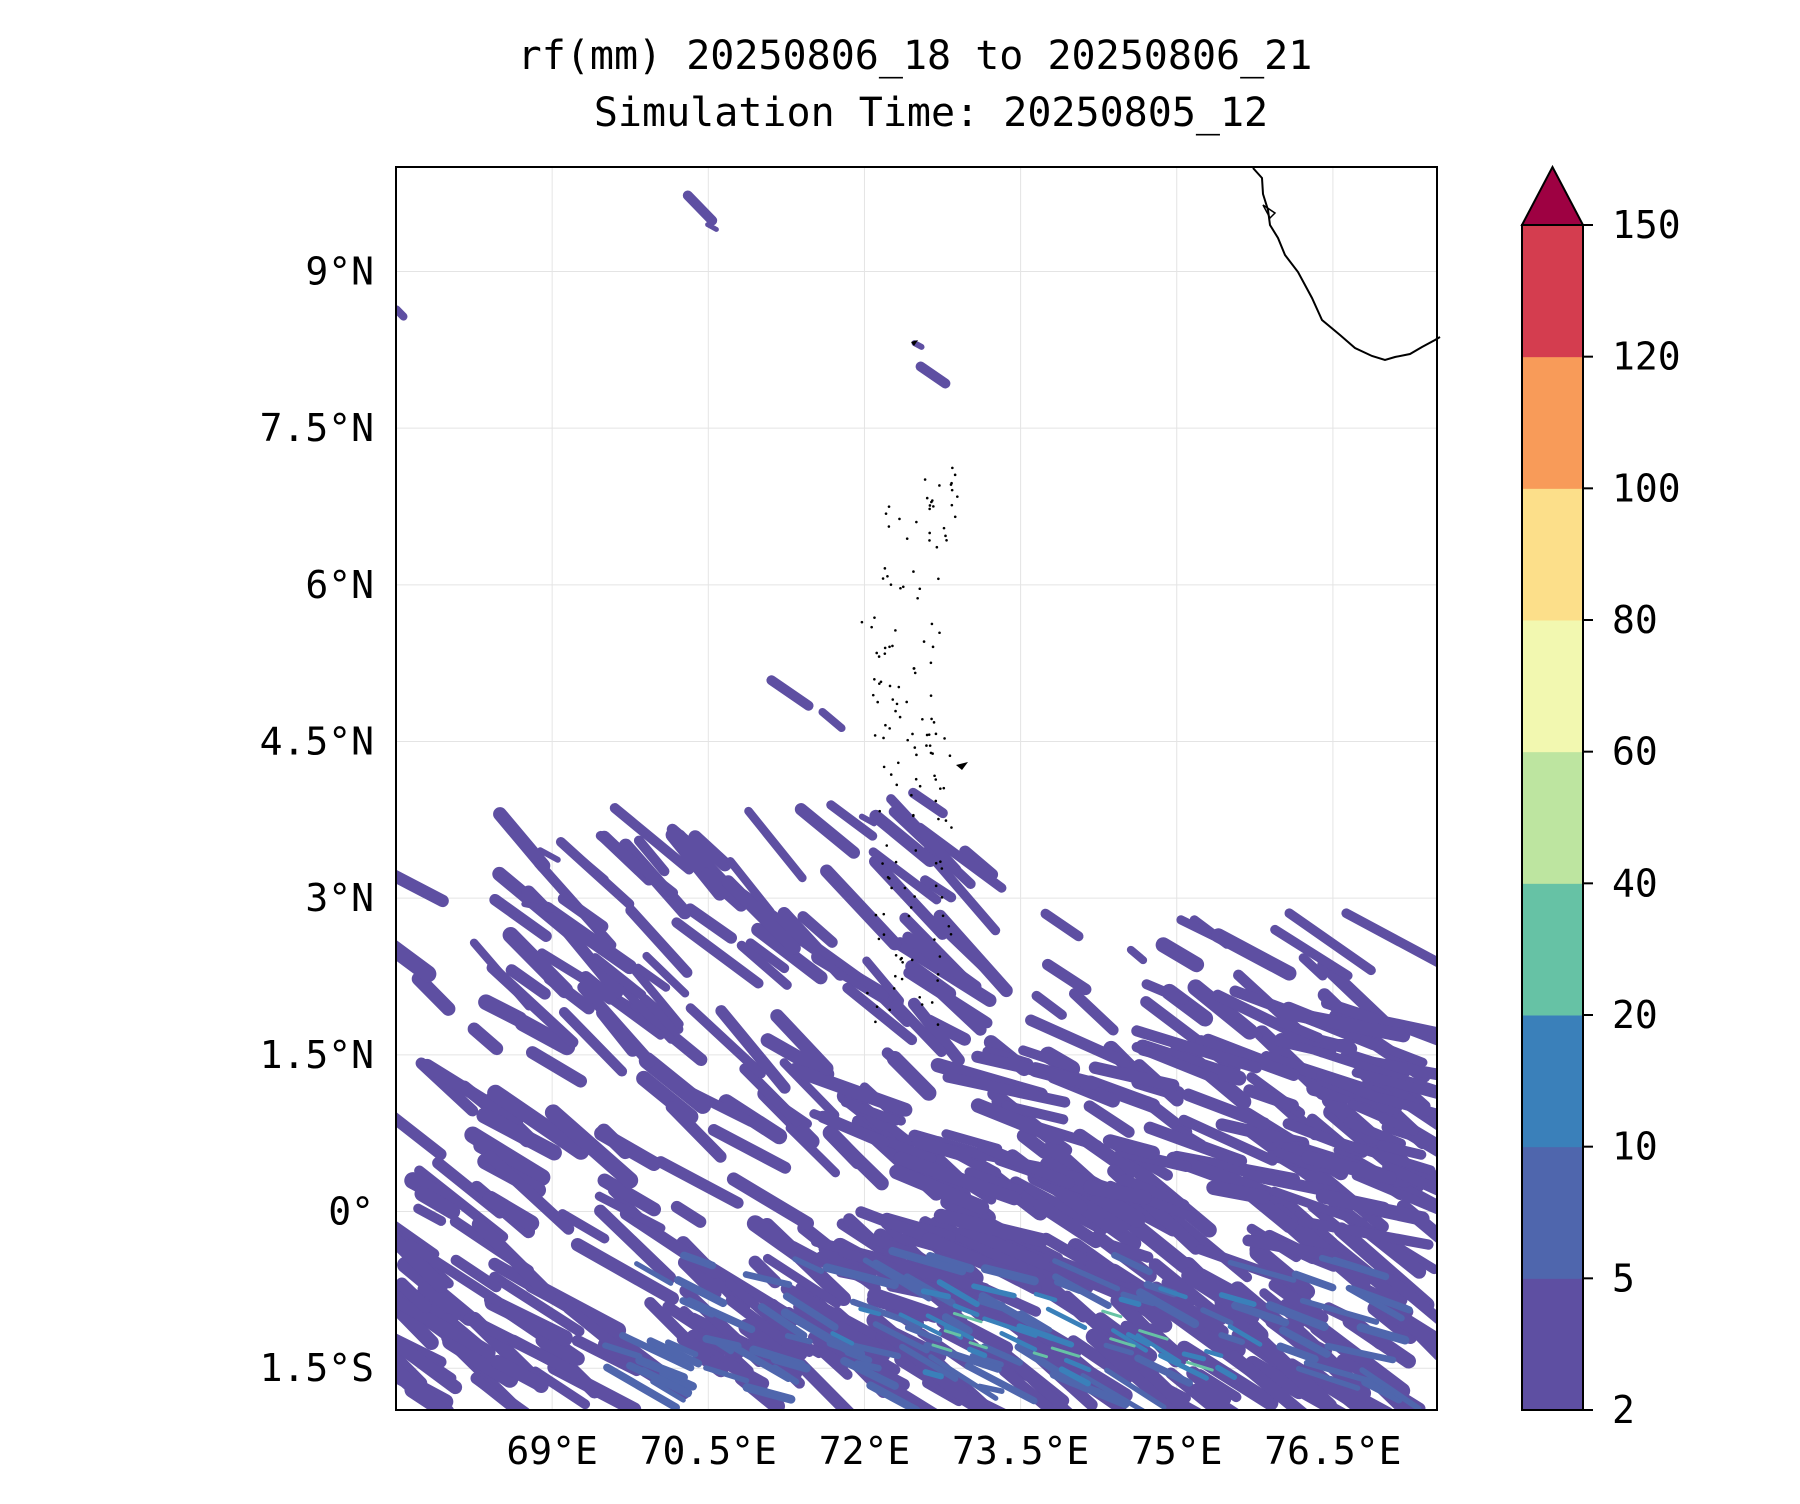 The height and width of the screenshot is (1504, 1800). What do you see at coordinates (317, 428) in the screenshot?
I see `lat-tick-label: 7.5°N` at bounding box center [317, 428].